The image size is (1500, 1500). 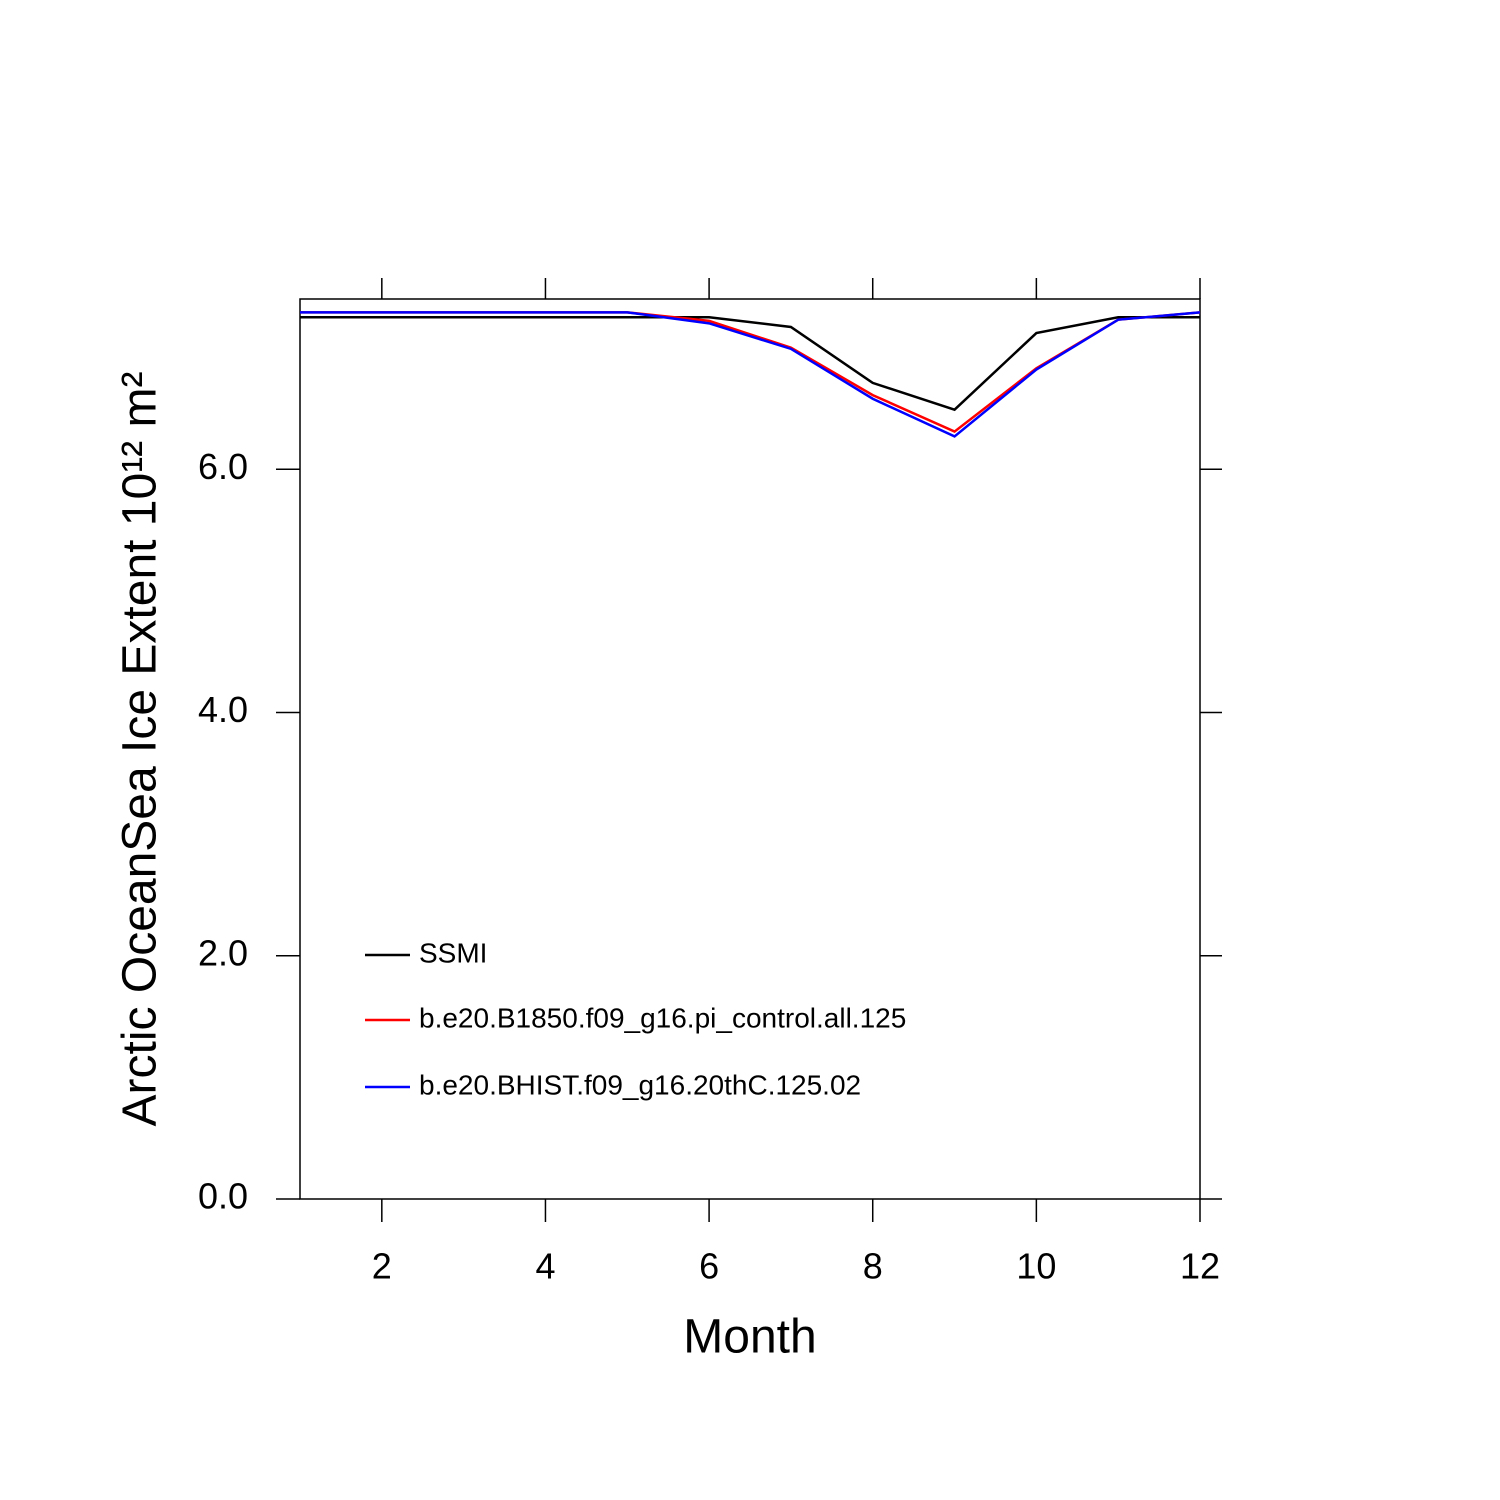 I want to click on x-tick-label: 12, so click(x=1200, y=1266).